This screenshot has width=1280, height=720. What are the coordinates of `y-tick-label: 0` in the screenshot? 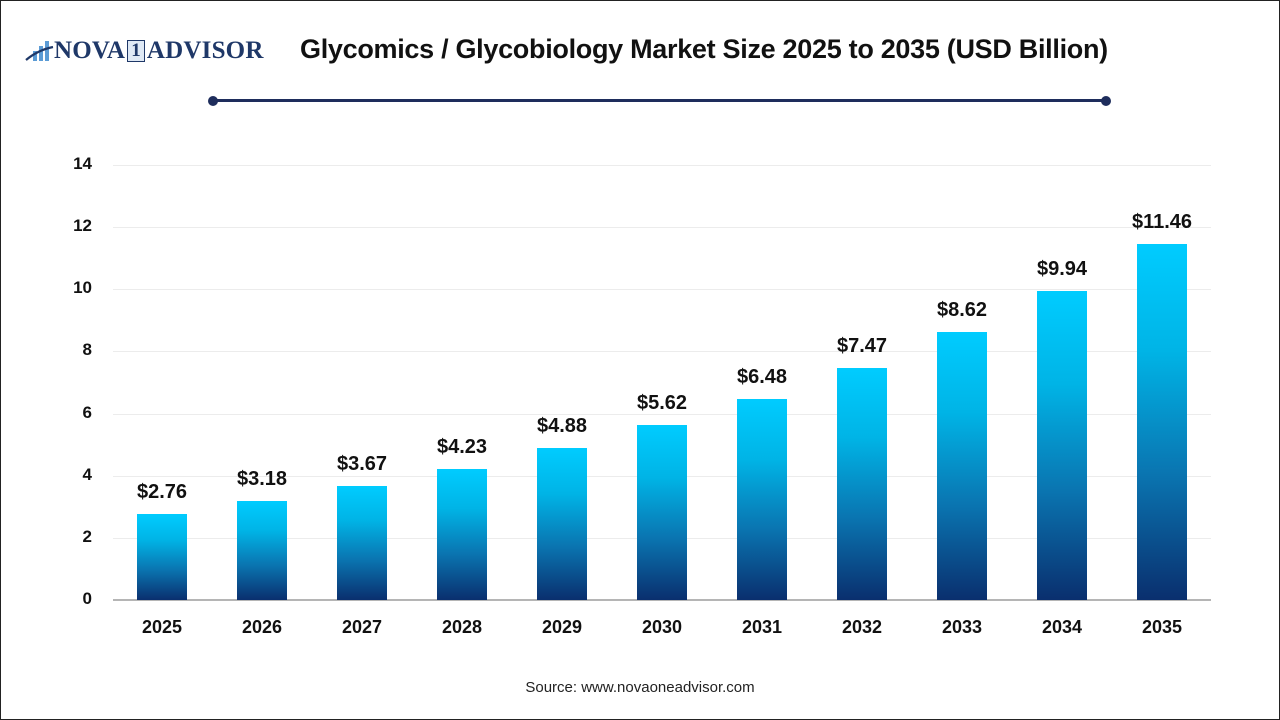 It's located at (87, 598).